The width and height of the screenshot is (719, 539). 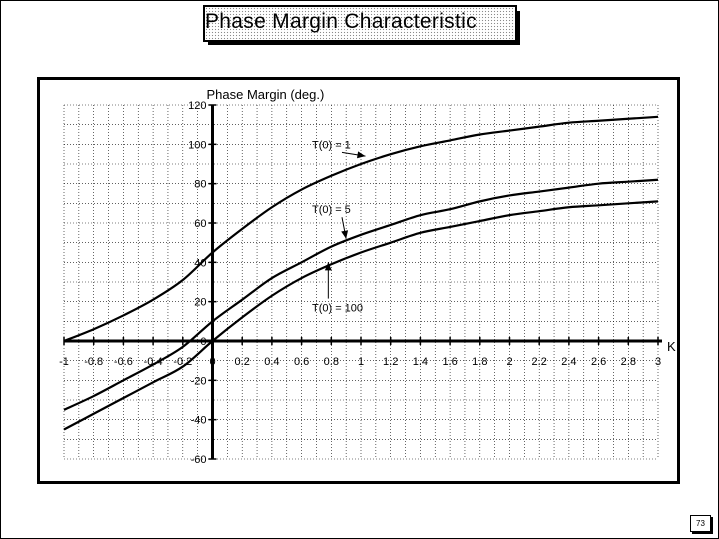 I want to click on series-annotation: T(0) = 100, so click(x=337, y=309).